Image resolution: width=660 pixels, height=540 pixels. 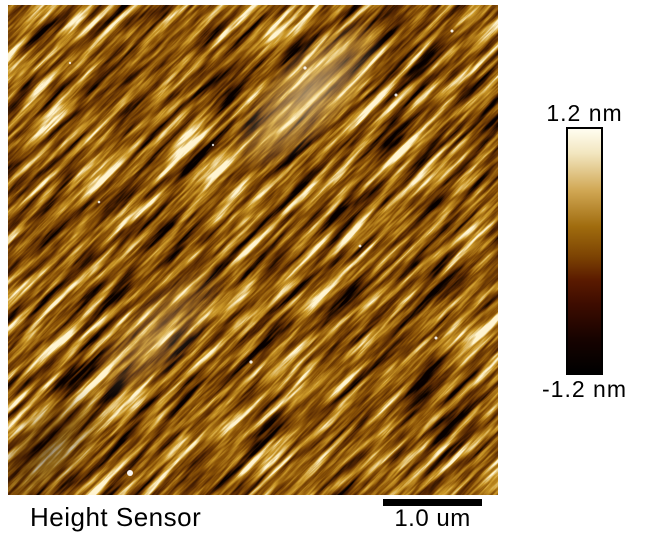 I want to click on colorbar, so click(x=584, y=251).